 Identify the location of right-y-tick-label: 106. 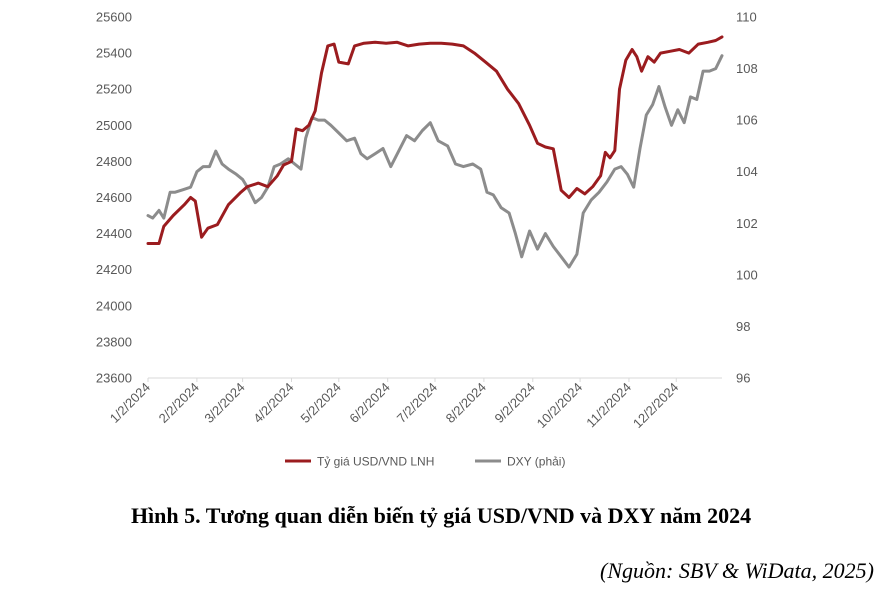
(747, 120).